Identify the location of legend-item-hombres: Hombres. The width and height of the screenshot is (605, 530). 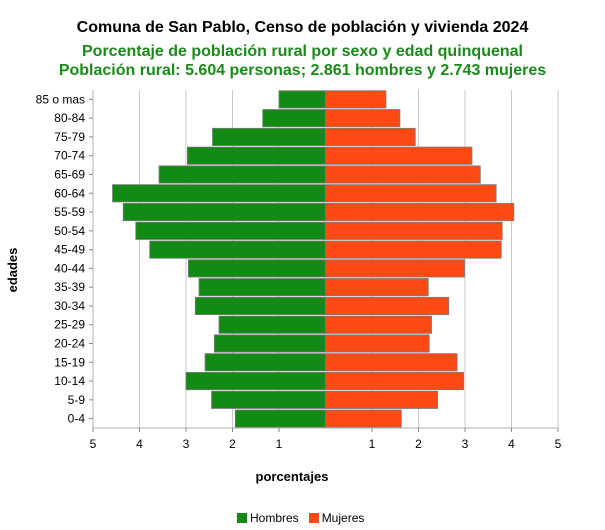
(268, 518).